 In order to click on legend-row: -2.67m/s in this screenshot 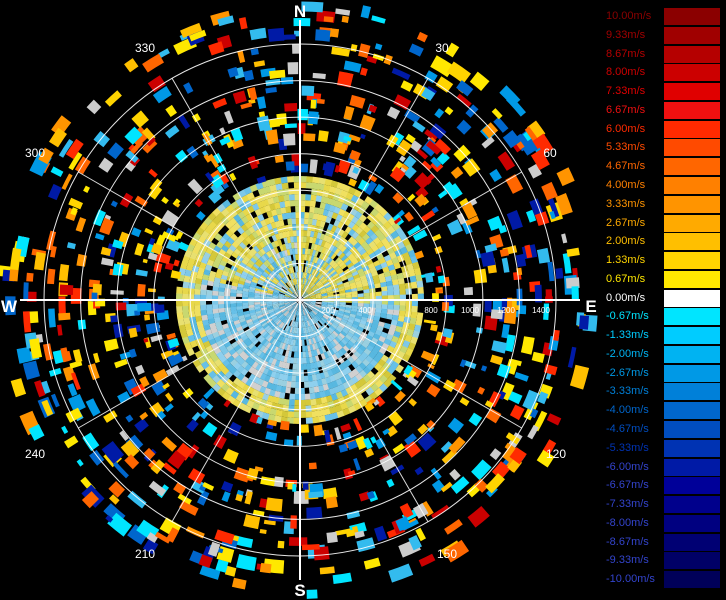, I will do `click(663, 373)`.